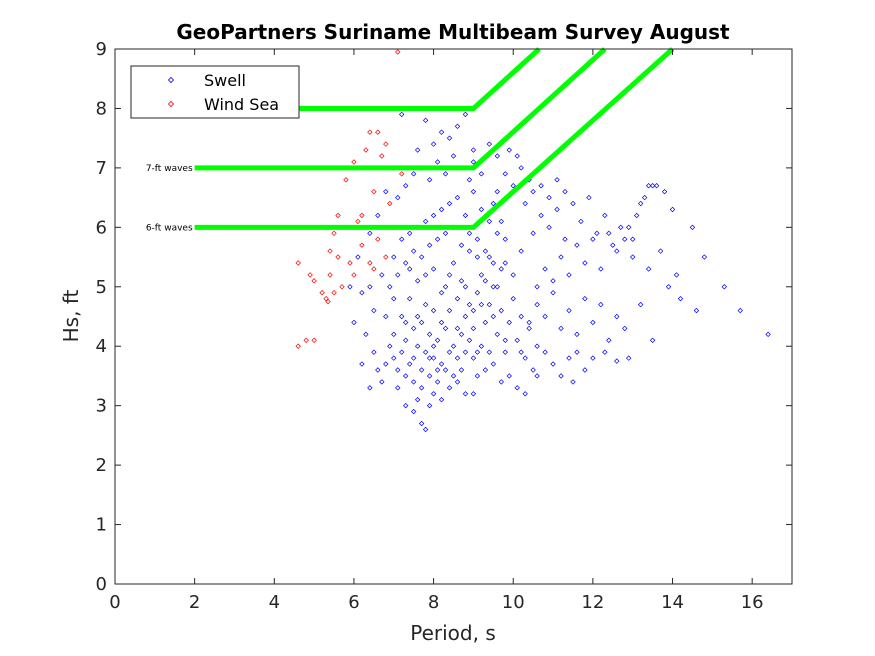 The image size is (875, 656). What do you see at coordinates (194, 602) in the screenshot?
I see `x-tick-label: 2` at bounding box center [194, 602].